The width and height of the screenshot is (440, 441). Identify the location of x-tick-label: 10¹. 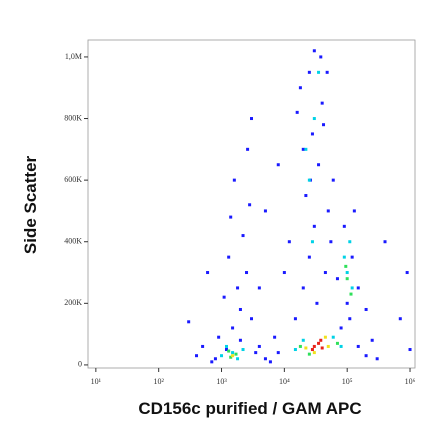
(96, 381).